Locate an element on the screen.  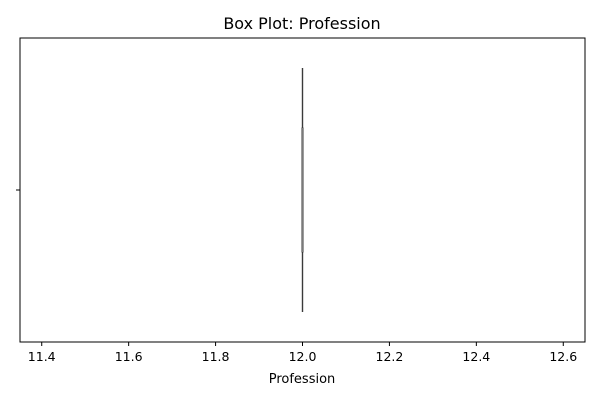
x-tick-label: 11.4 is located at coordinates (42, 356).